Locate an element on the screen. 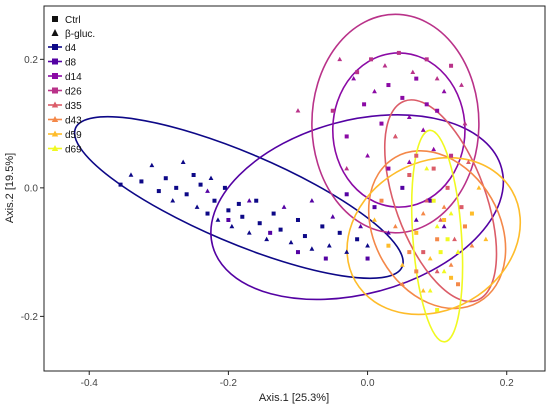 The height and width of the screenshot is (412, 550). legend-label: d35 is located at coordinates (73, 106).